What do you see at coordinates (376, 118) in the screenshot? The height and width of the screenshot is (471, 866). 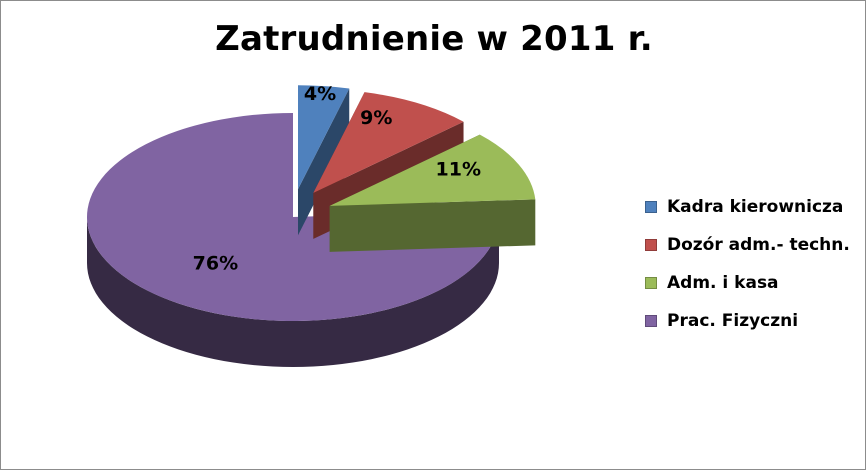 I see `data-label-dozor: 9%` at bounding box center [376, 118].